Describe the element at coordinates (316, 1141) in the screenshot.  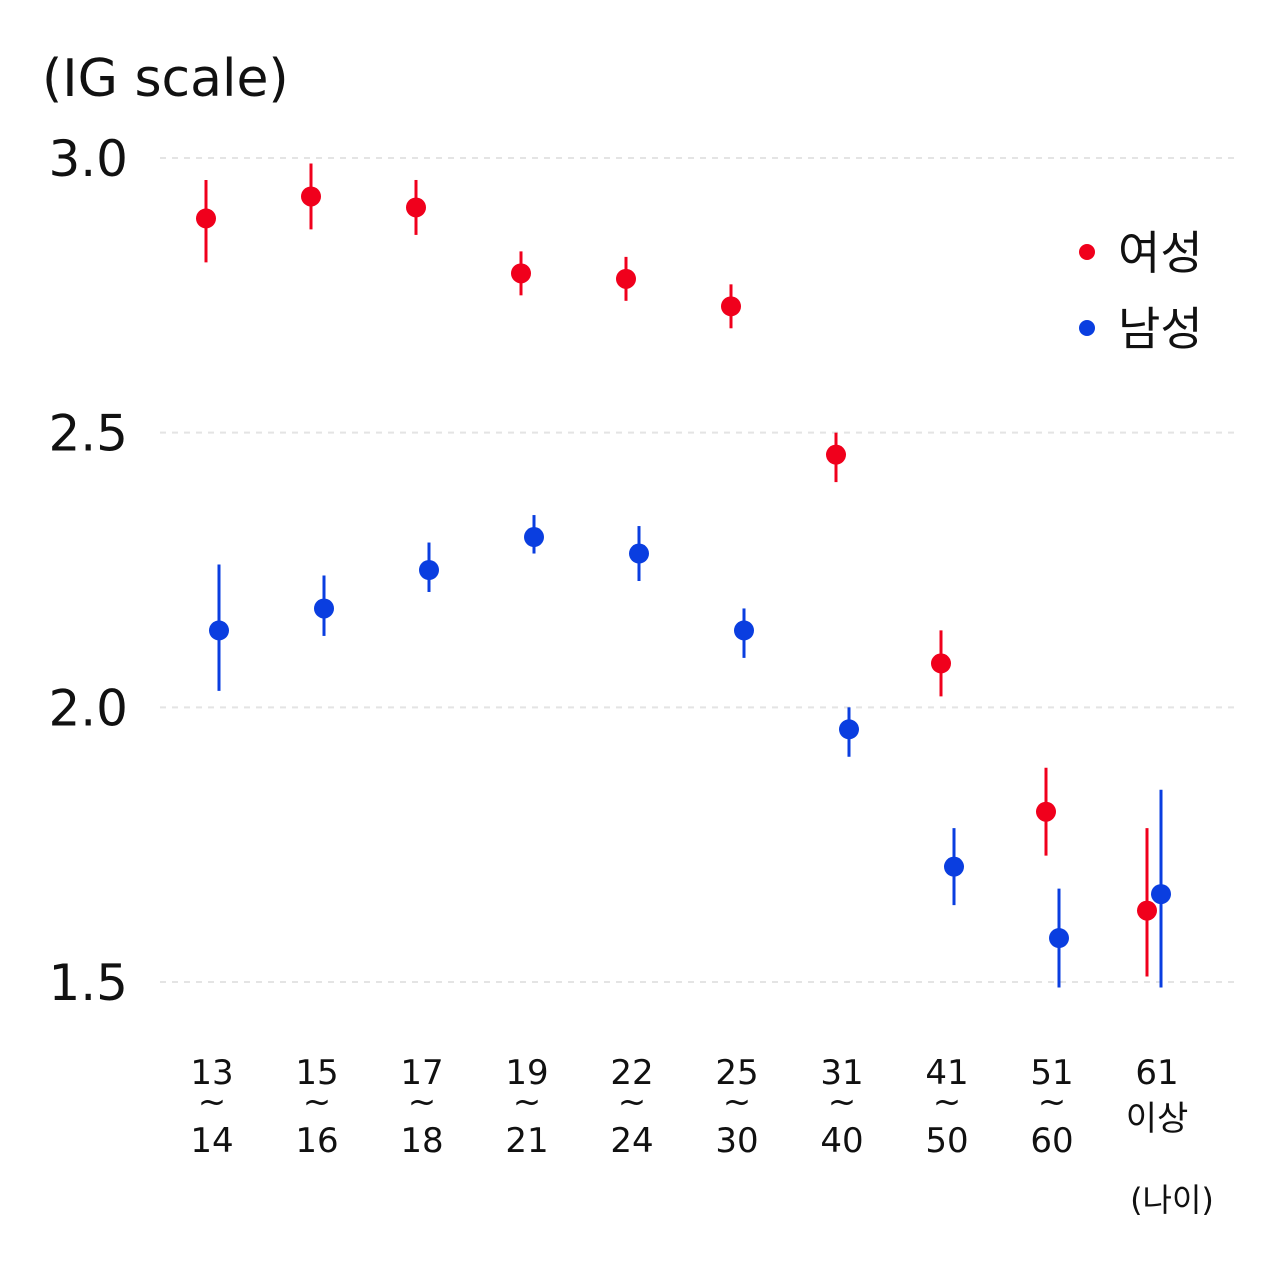
I see `x-tick-label: 16` at that location.